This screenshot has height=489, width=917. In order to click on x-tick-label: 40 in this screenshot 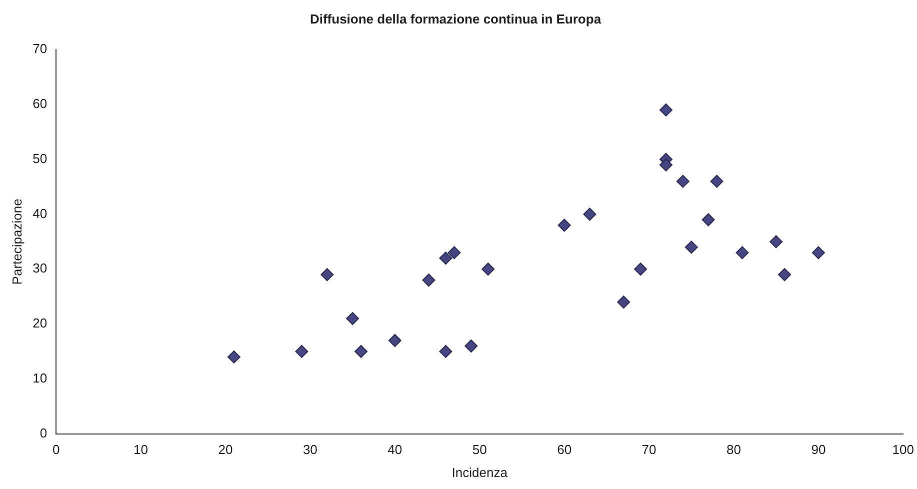, I will do `click(395, 450)`.